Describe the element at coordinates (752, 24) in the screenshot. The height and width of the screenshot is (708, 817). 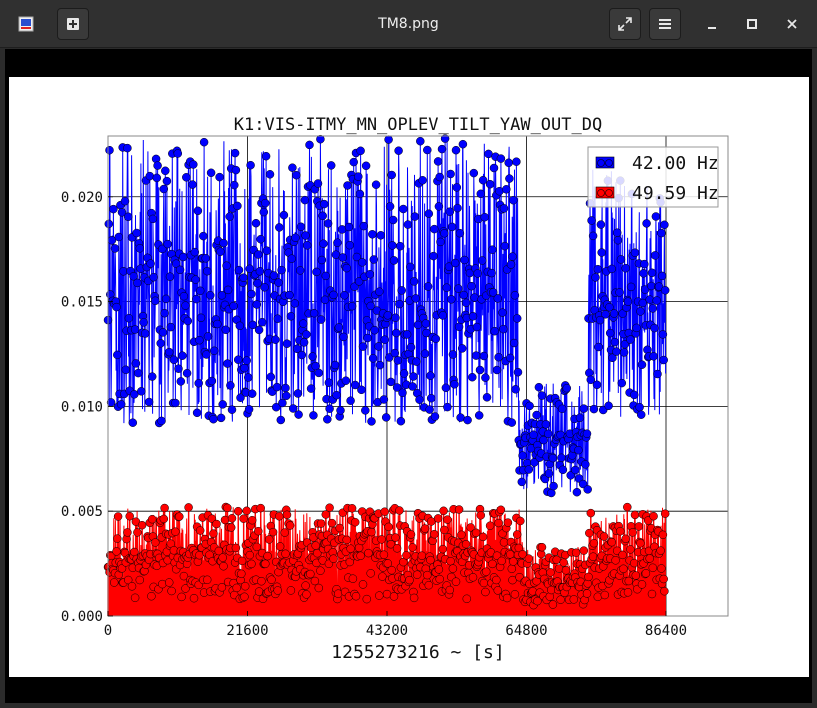
I see `maximize-button` at that location.